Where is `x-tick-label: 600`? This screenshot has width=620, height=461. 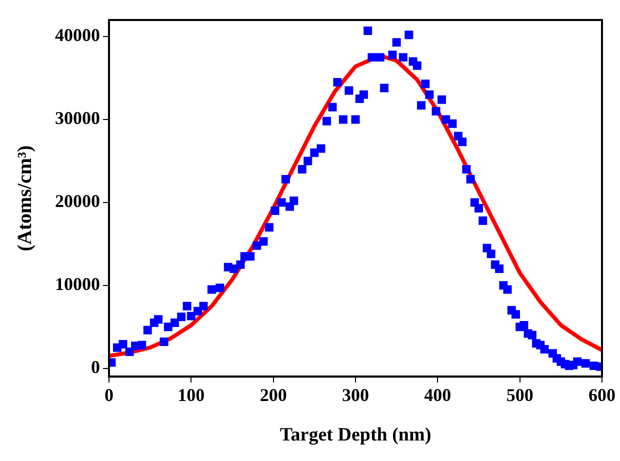 x-tick-label: 600 is located at coordinates (602, 395).